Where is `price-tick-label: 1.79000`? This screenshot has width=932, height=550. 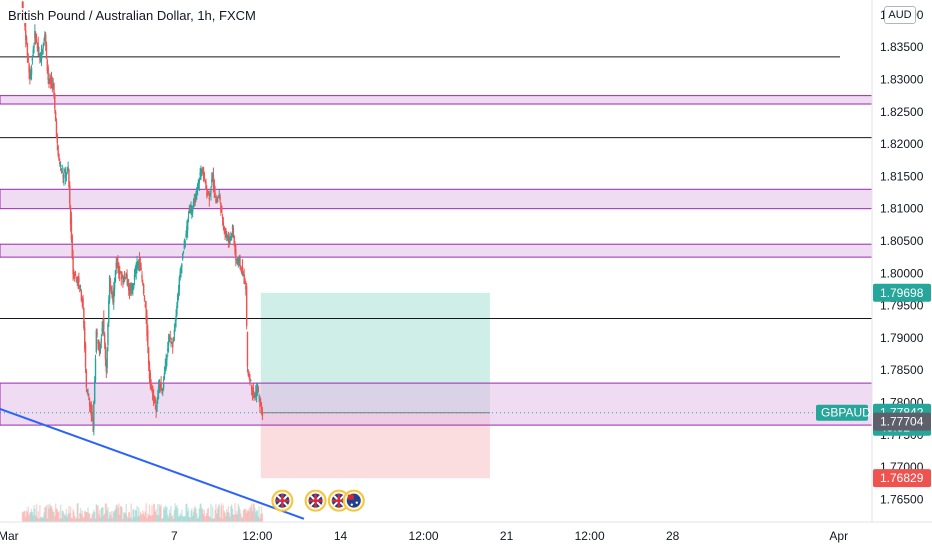
price-tick-label: 1.79000 is located at coordinates (902, 338).